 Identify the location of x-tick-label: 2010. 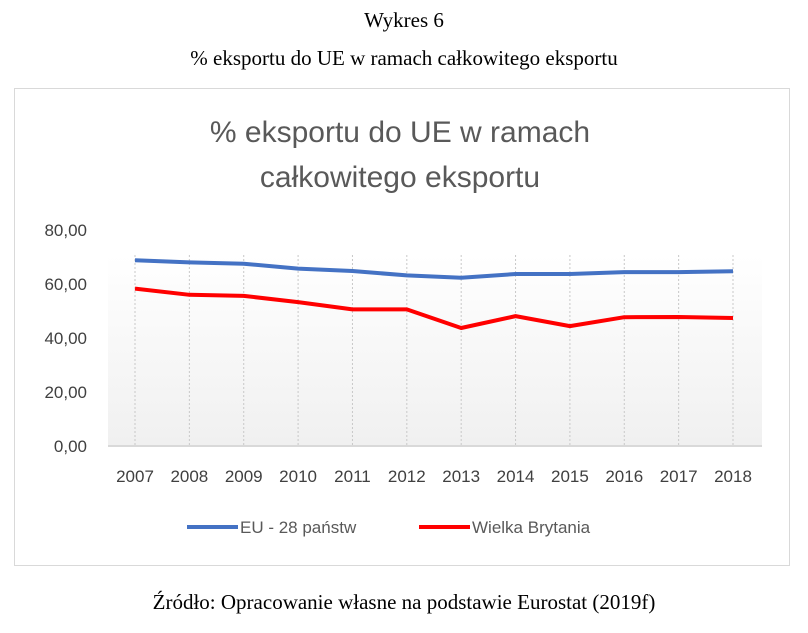
(298, 476).